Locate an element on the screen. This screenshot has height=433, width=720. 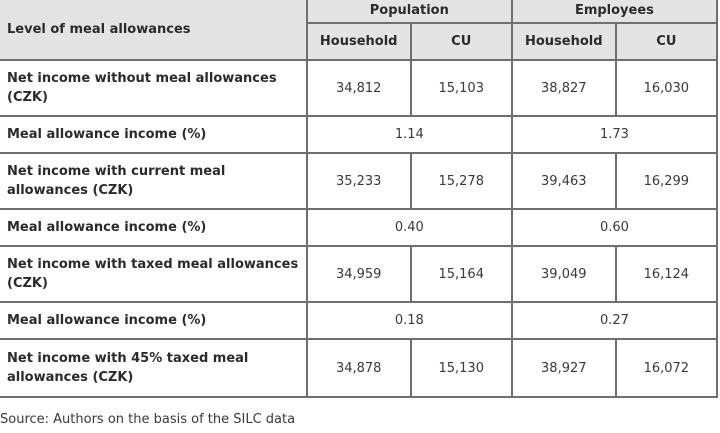
cell-value-merged: 0.18 is located at coordinates (409, 320).